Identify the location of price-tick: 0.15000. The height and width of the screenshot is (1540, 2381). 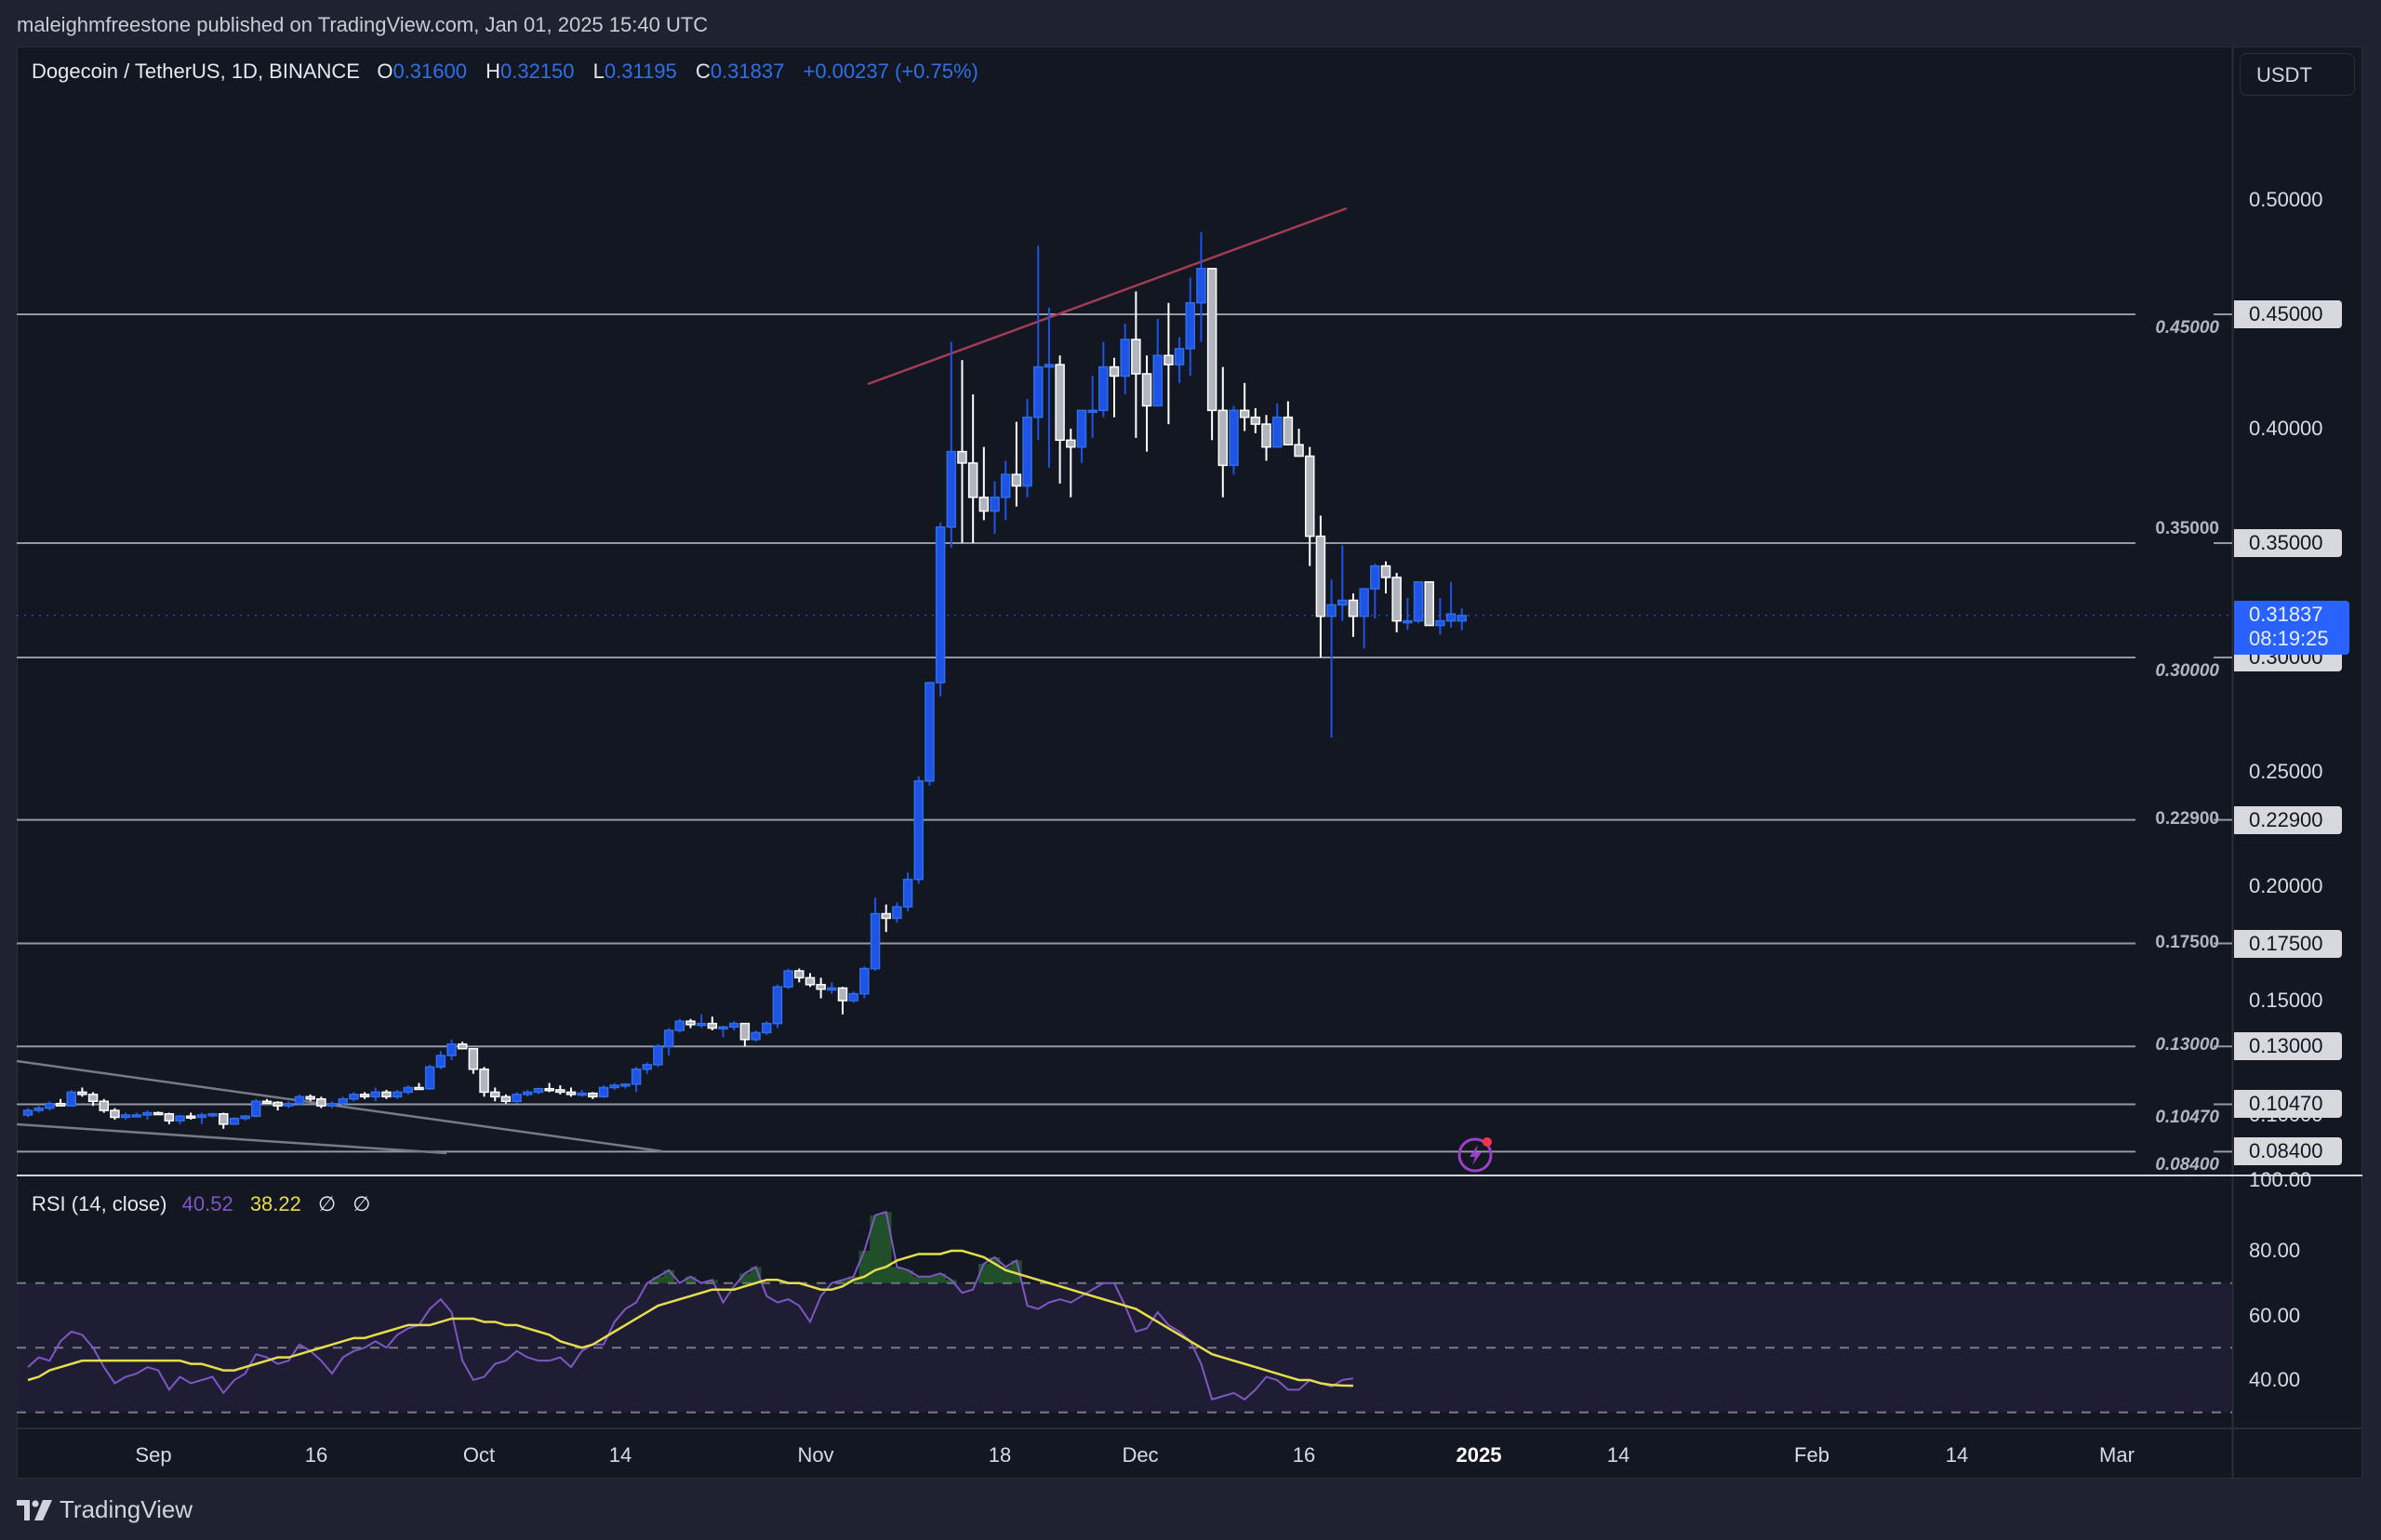
(2286, 1000).